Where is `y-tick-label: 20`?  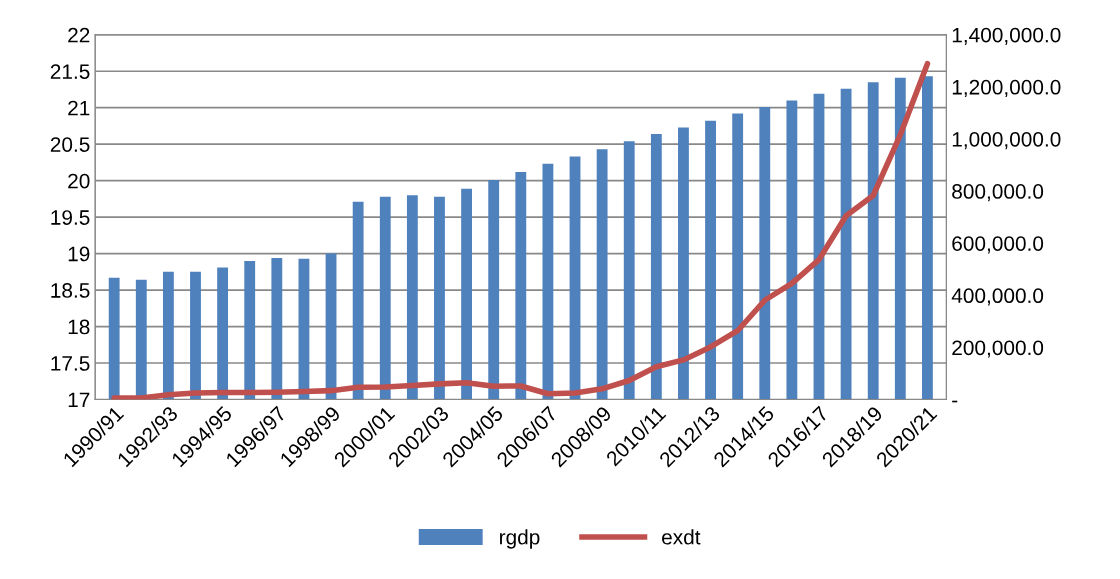
y-tick-label: 20 is located at coordinates (79, 181).